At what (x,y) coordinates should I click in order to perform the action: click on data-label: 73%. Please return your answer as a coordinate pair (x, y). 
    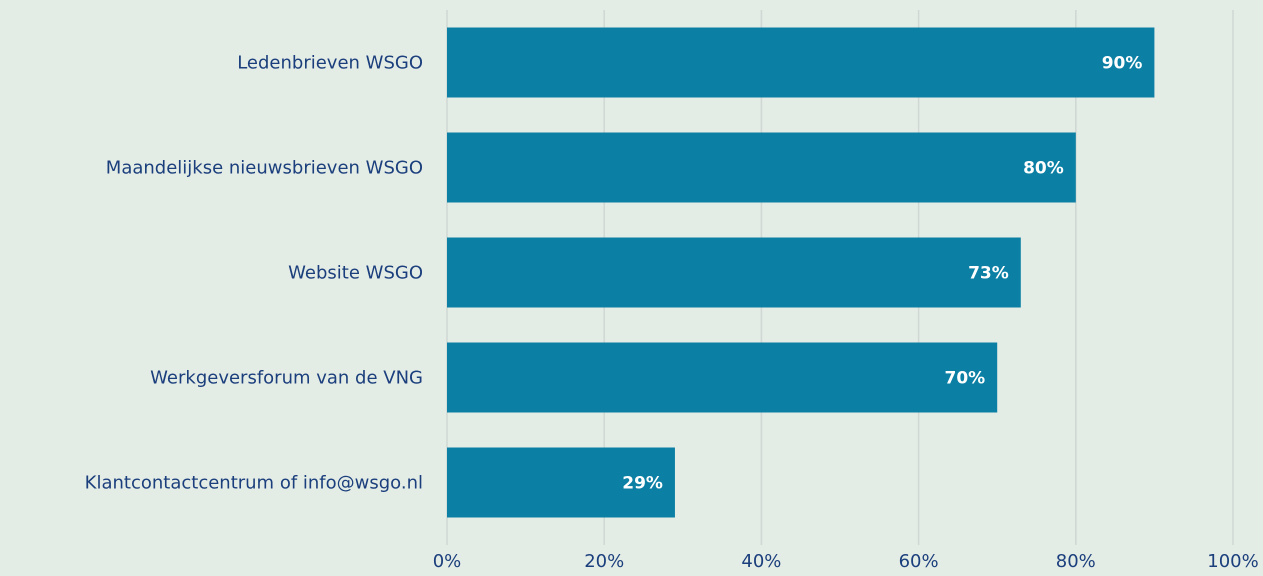
    Looking at the image, I should click on (988, 274).